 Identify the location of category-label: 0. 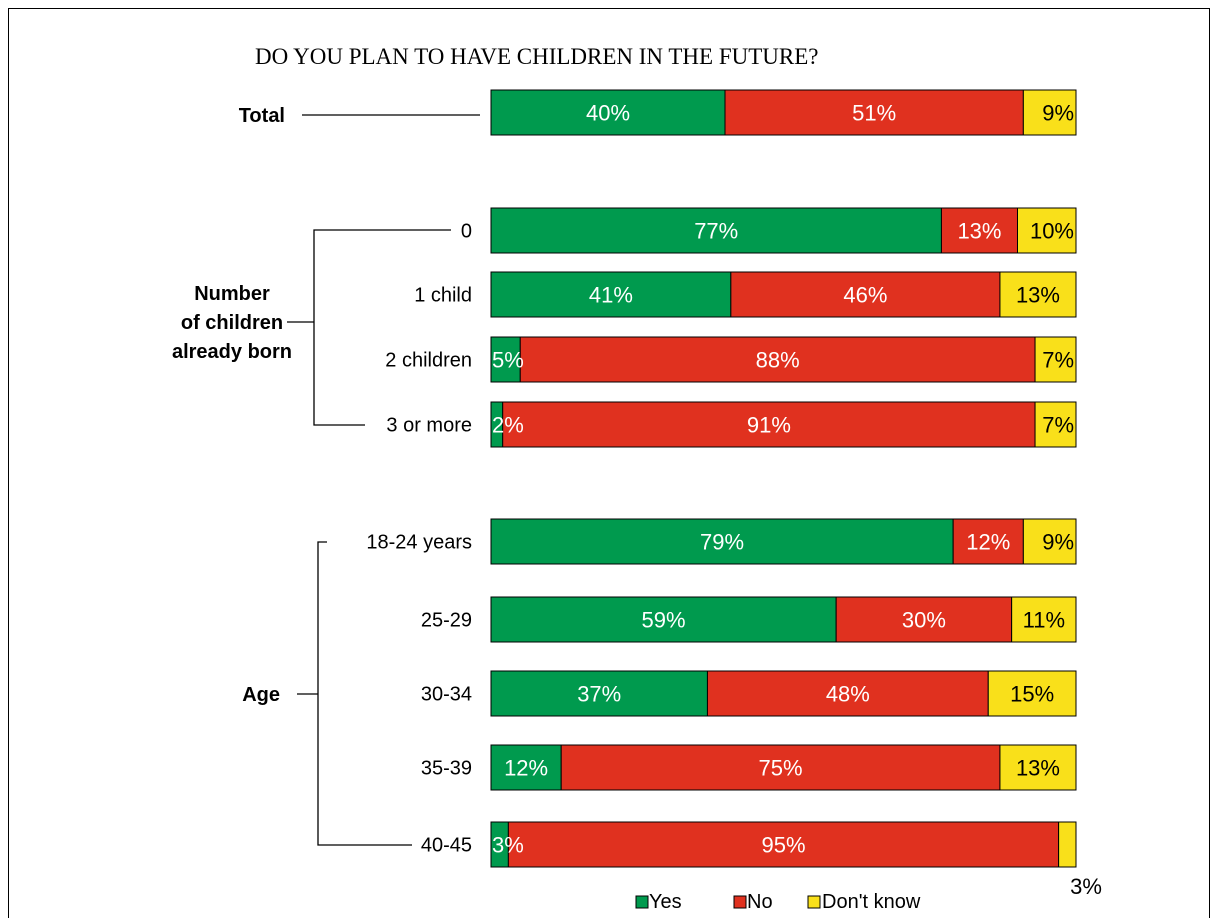
(466, 232).